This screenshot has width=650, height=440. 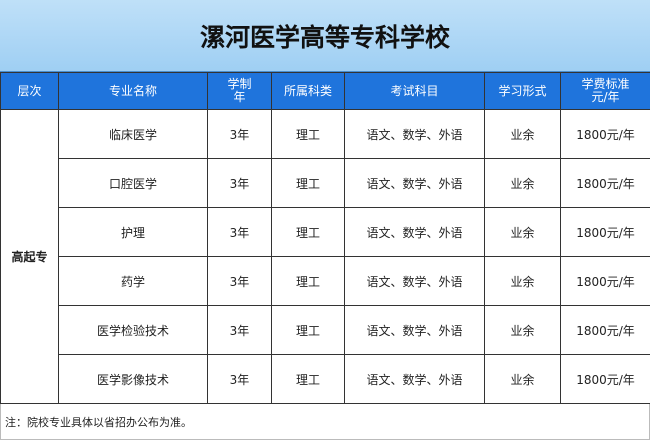 What do you see at coordinates (133, 281) in the screenshot?
I see `major-cell: 药学` at bounding box center [133, 281].